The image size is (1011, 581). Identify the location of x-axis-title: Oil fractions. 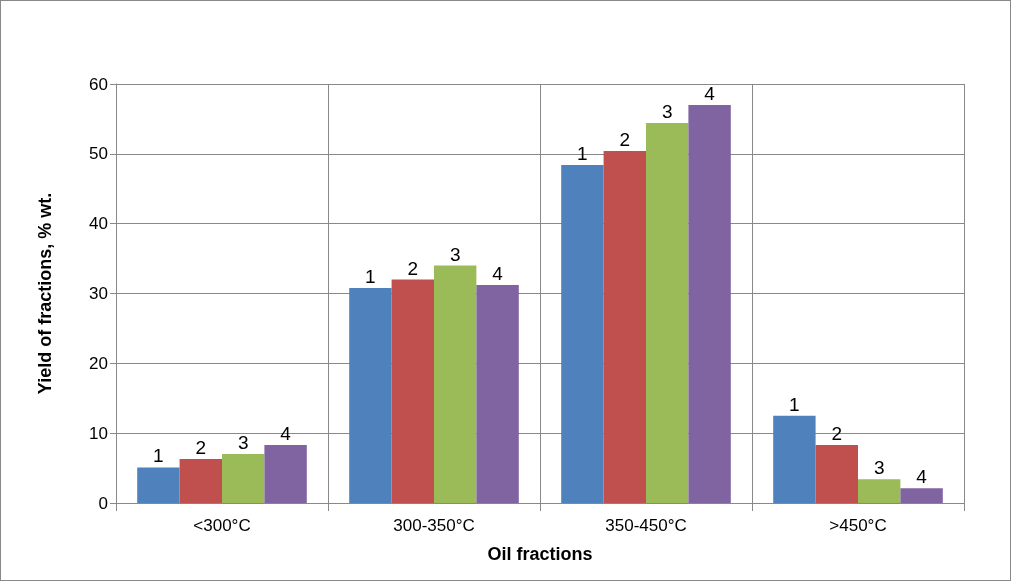
(540, 554).